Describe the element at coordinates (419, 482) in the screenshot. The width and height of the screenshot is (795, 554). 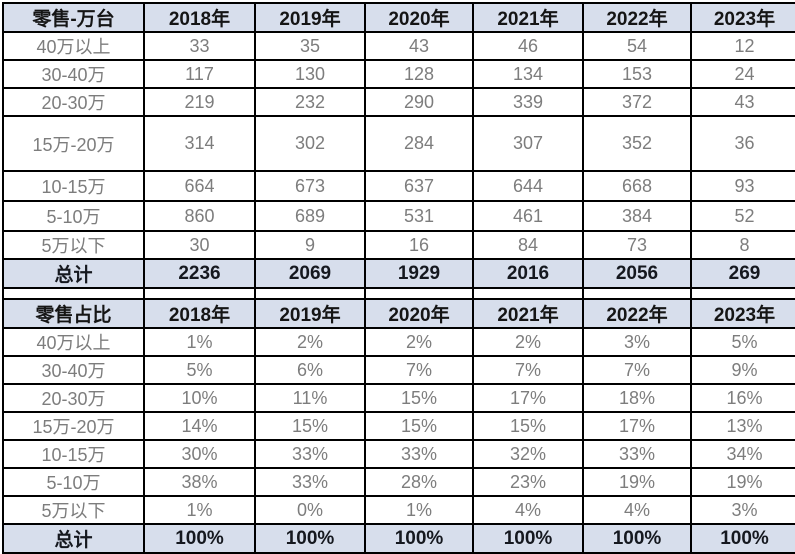
I see `cell-value: 28%` at that location.